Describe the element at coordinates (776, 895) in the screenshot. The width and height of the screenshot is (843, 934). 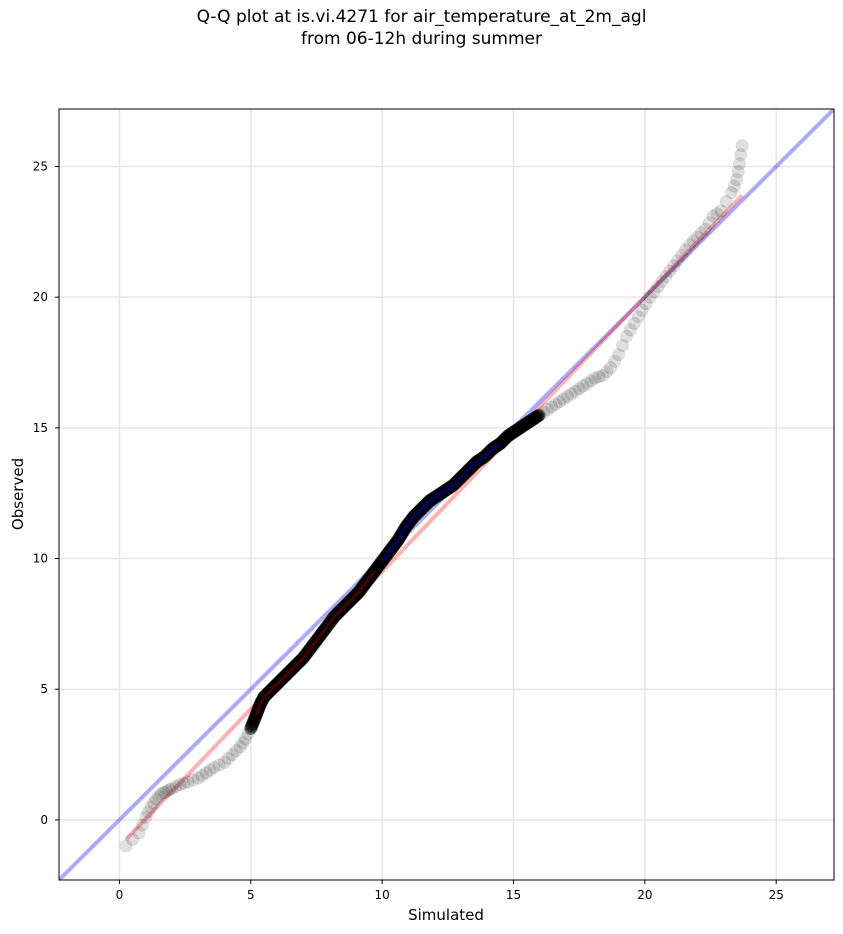
I see `x-tick-label: 25` at that location.